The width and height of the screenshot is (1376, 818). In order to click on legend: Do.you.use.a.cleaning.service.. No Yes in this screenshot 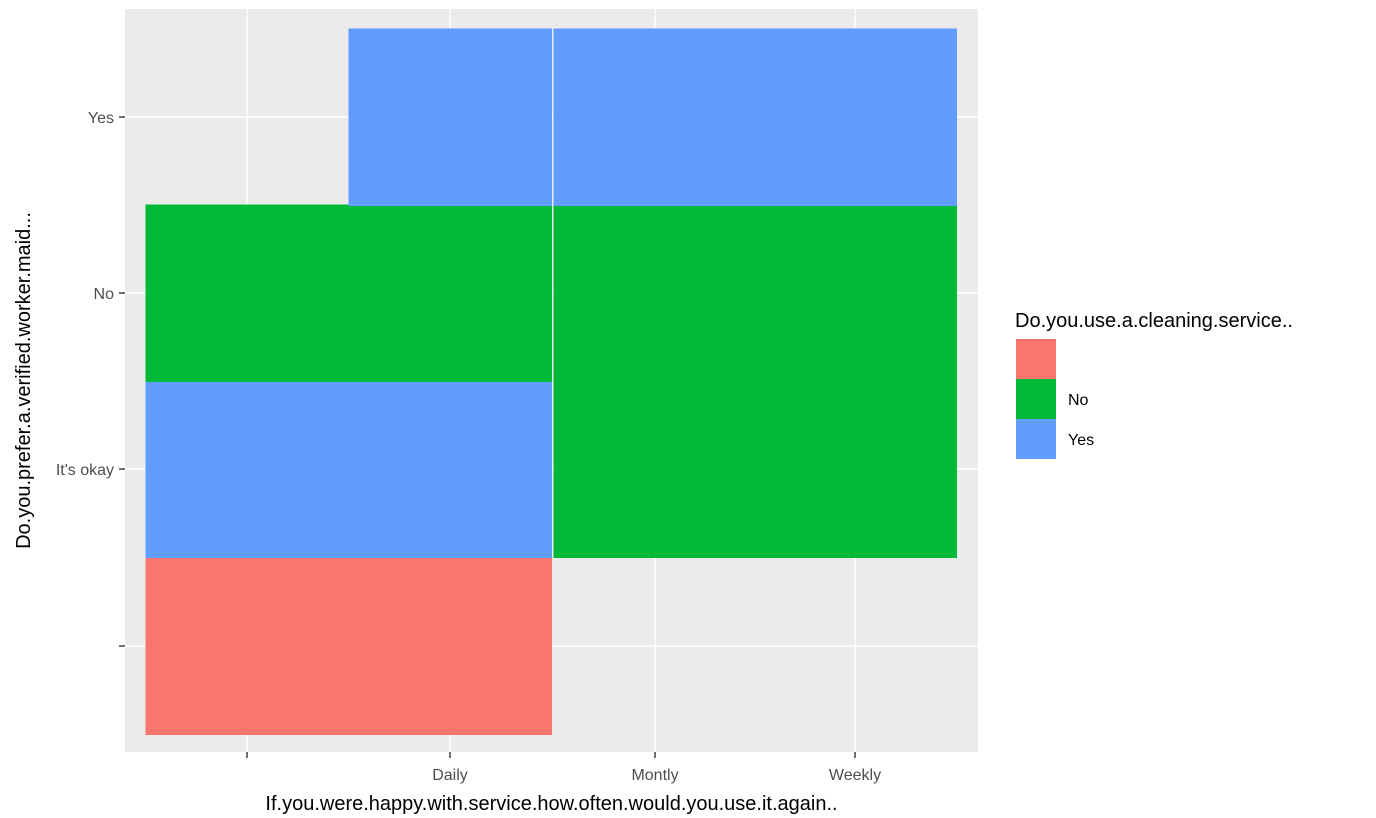, I will do `click(1154, 384)`.